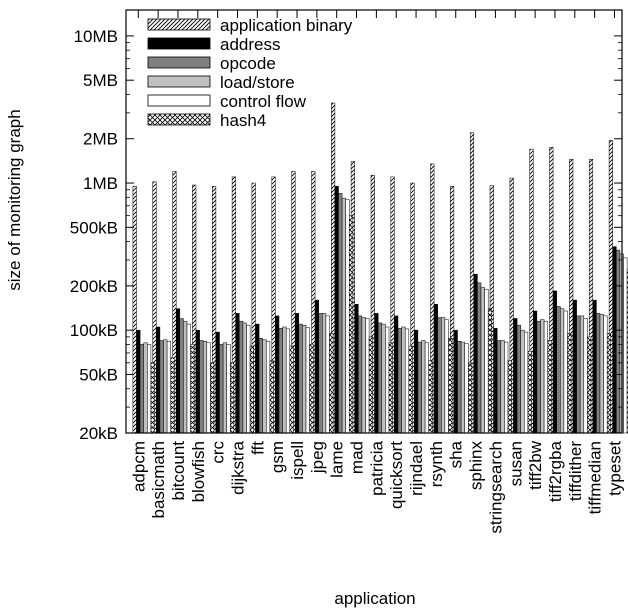 This screenshot has width=628, height=610. Describe the element at coordinates (466, 388) in the screenshot. I see `bar-control-flow-sha` at that location.